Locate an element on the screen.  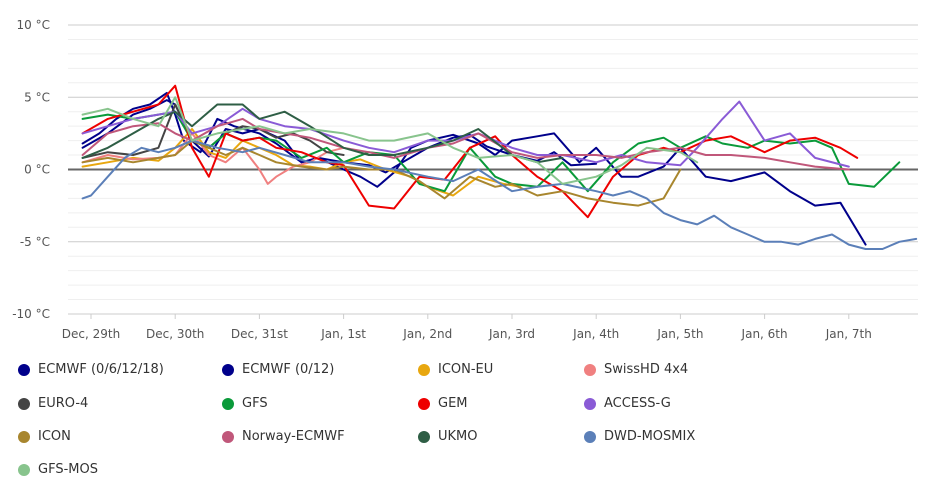
legend-label: UKMO is located at coordinates (458, 436).